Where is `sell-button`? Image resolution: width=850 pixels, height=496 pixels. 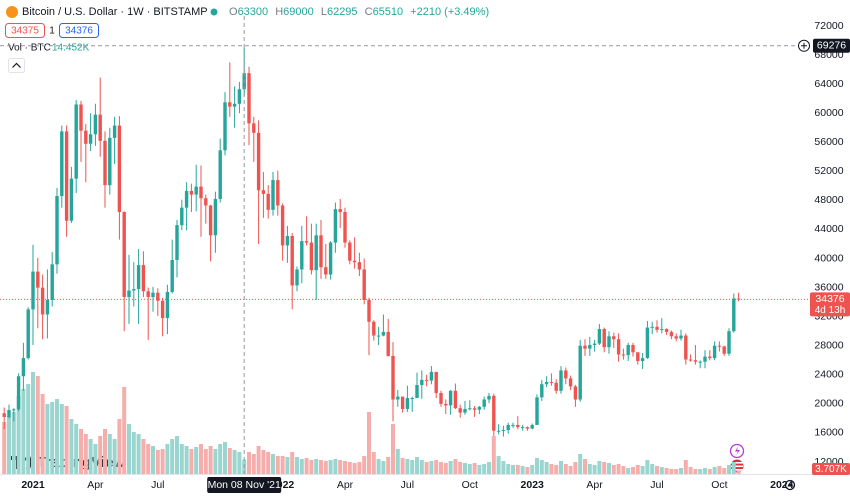 sell-button is located at coordinates (25, 30).